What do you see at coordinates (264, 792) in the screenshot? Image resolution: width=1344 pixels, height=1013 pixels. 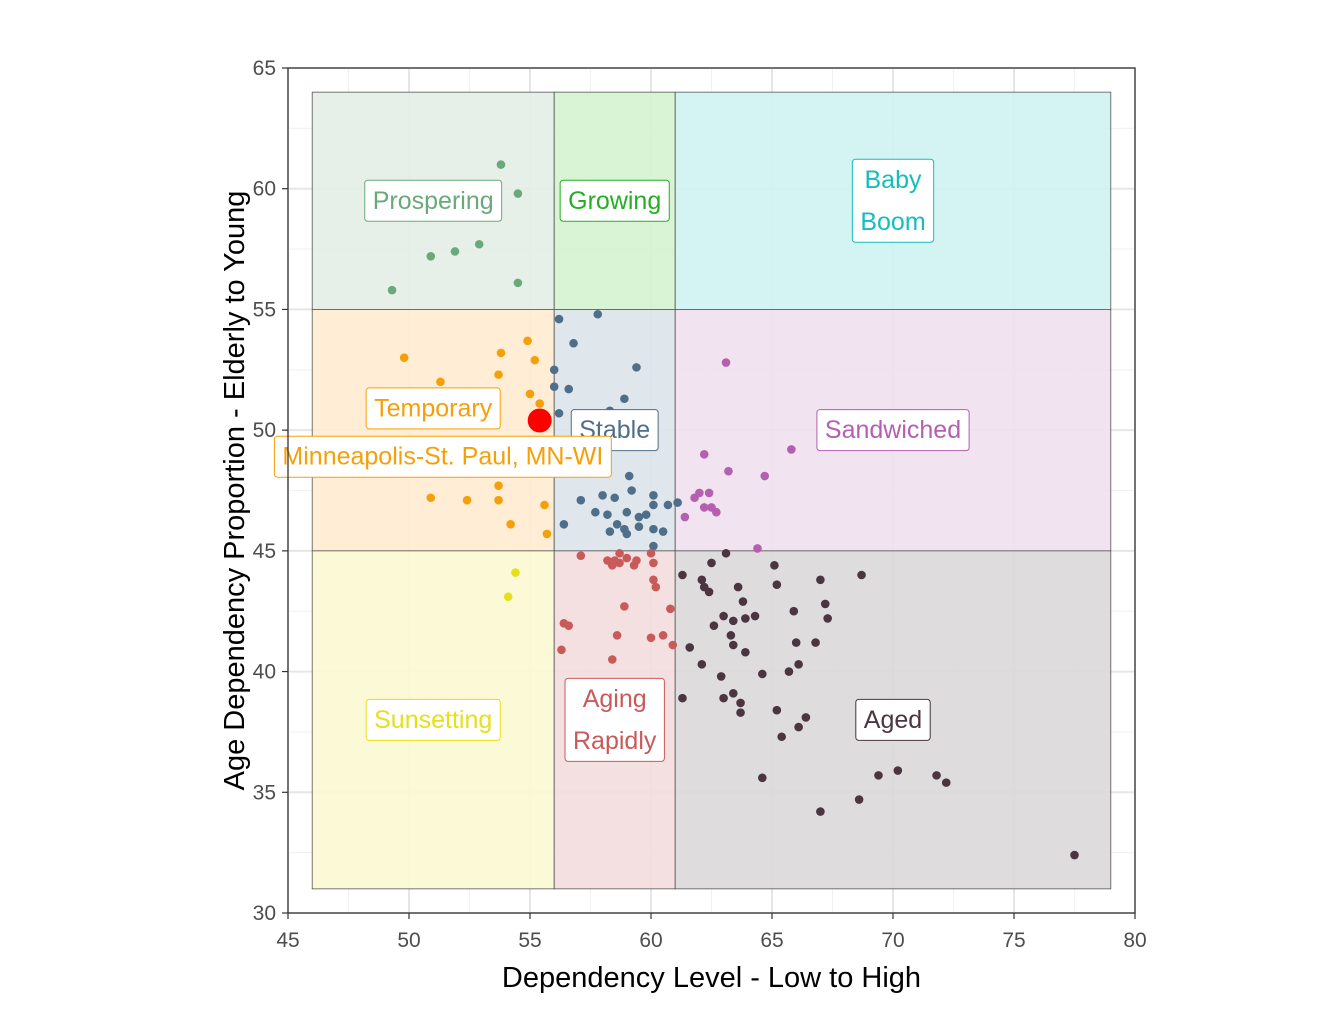 I see `y-tick-label: 35` at bounding box center [264, 792].